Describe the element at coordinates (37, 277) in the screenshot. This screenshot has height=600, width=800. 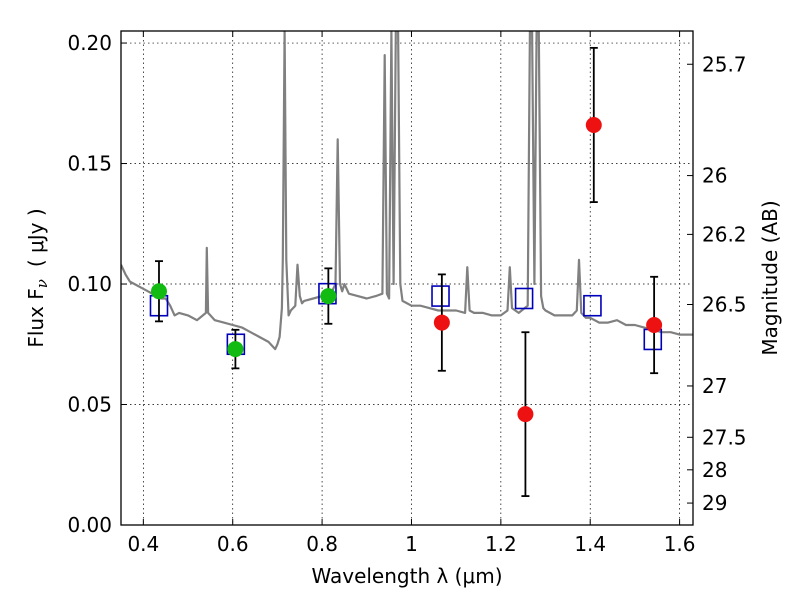
I see `y-axis-label-left: Flux Fν ( μJy )` at that location.